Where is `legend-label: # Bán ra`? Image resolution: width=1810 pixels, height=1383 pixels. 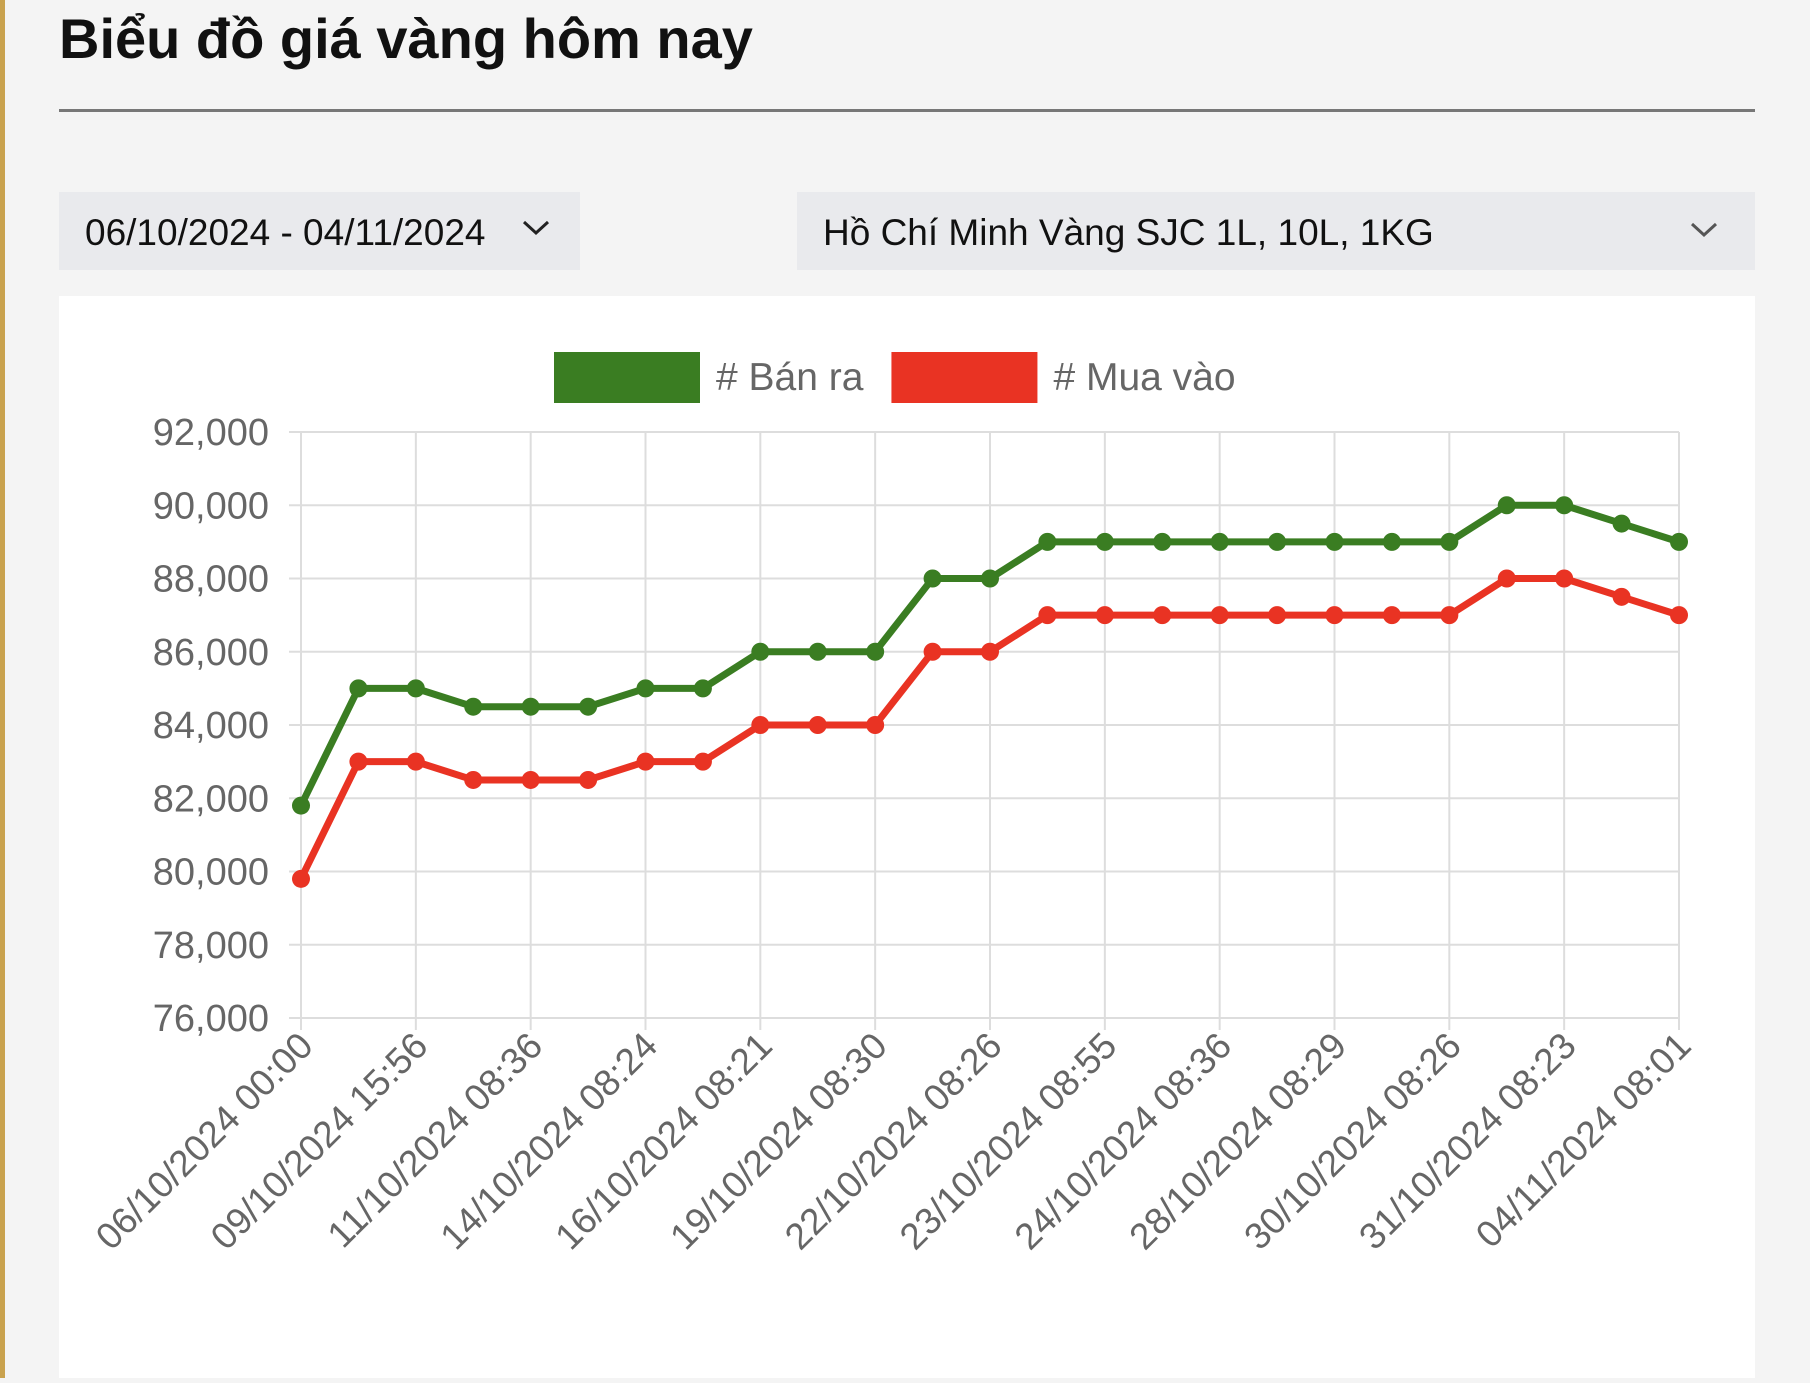 legend-label: # Bán ra is located at coordinates (790, 377).